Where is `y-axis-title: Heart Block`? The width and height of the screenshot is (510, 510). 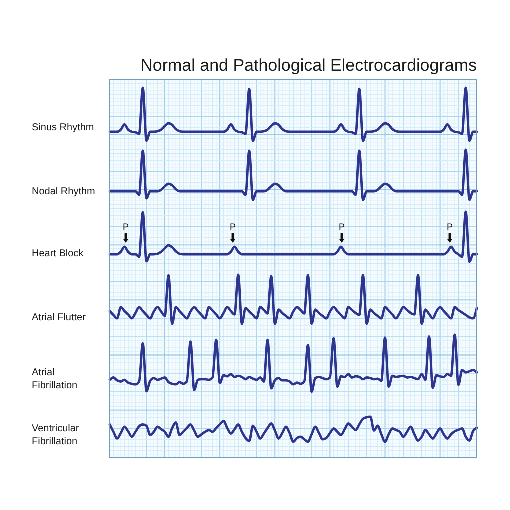
y-axis-title: Heart Block is located at coordinates (58, 254).